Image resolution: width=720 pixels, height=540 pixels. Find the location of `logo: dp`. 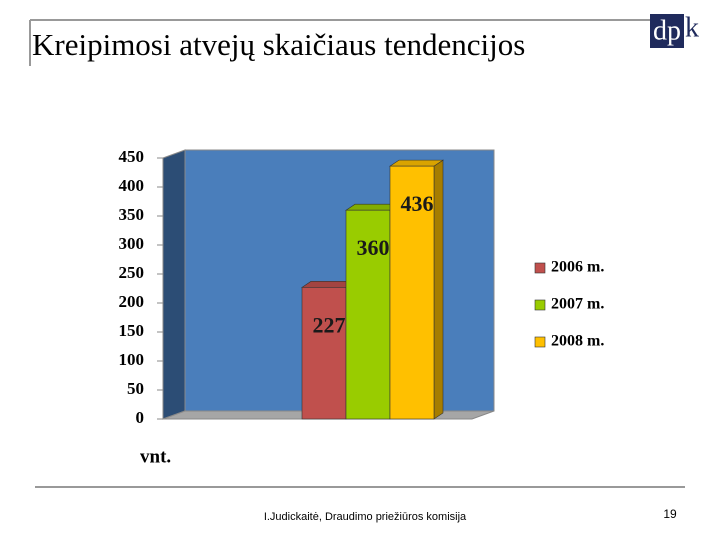

logo: dp is located at coordinates (667, 30).